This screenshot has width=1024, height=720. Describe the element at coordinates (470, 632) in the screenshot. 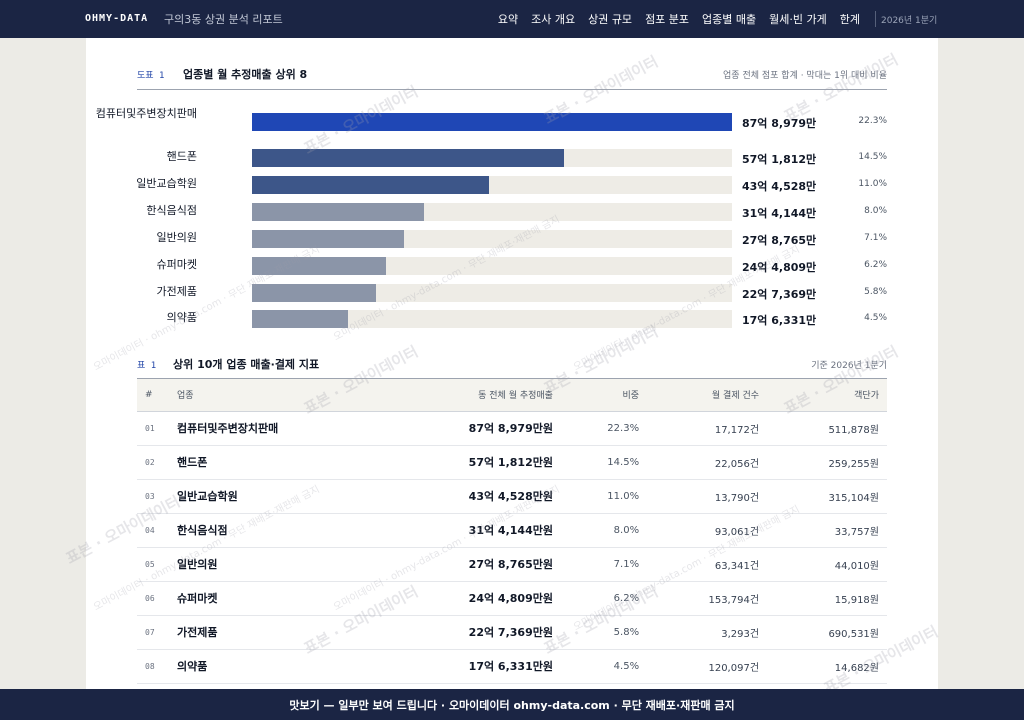

I see `cell-monthly-sales: 22억 7,369만원` at that location.